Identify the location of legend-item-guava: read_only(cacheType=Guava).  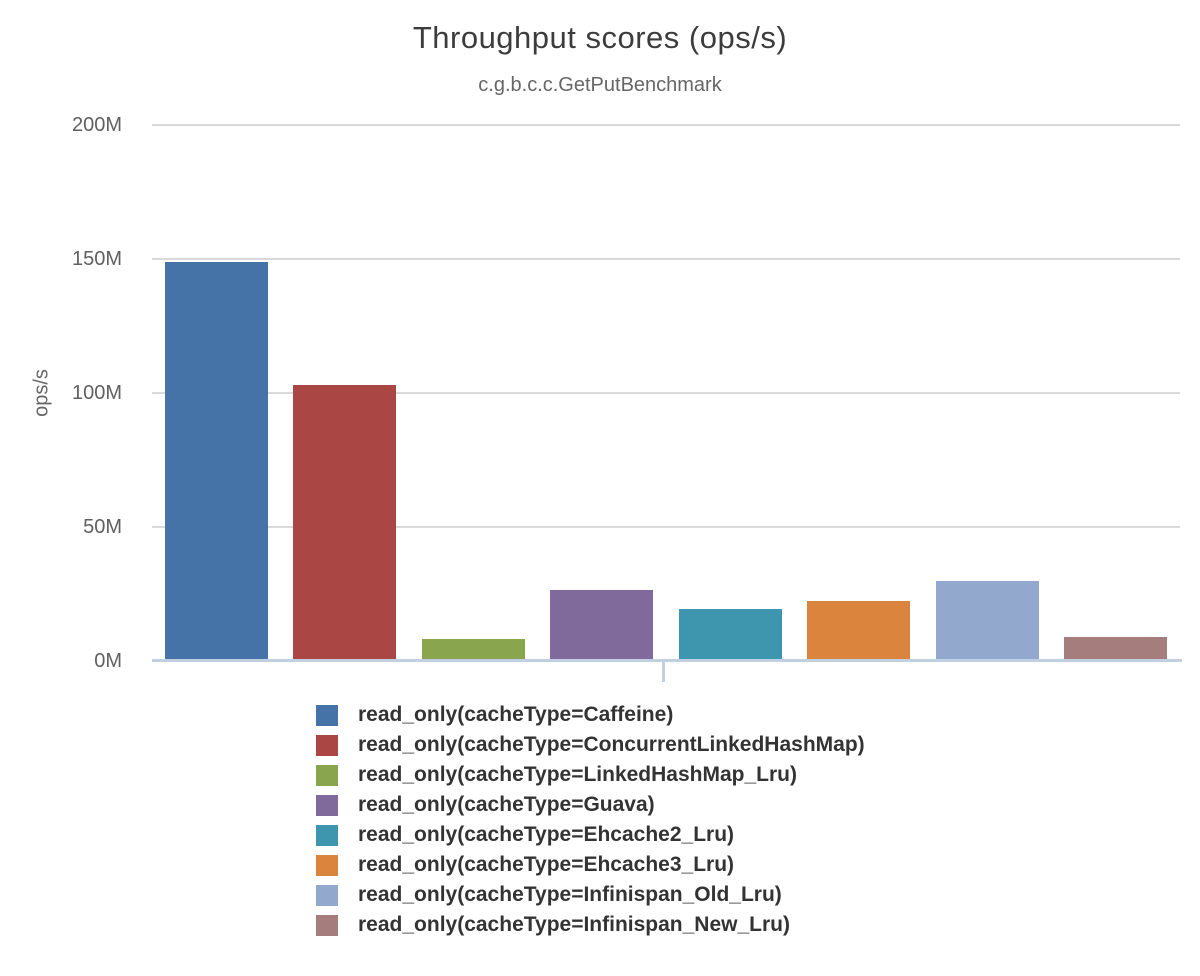
(590, 805).